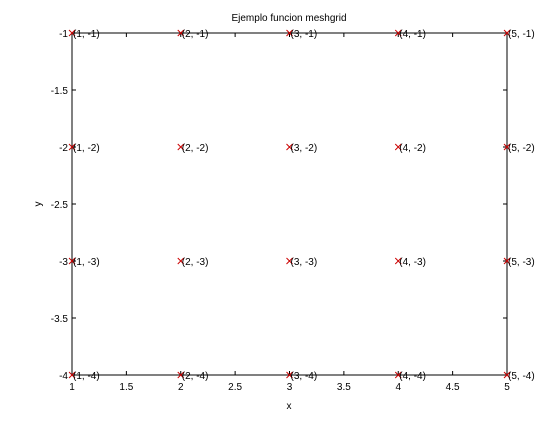  I want to click on x-tick-label: 1.5, so click(126, 387).